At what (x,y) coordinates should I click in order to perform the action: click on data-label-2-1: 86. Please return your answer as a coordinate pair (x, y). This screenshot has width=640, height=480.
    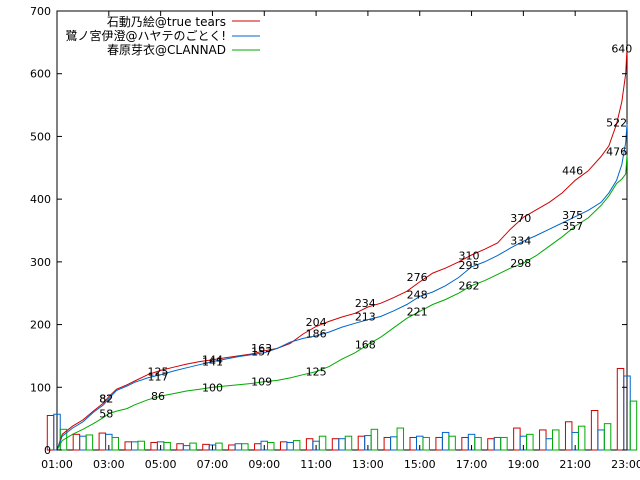
    Looking at the image, I should click on (158, 396).